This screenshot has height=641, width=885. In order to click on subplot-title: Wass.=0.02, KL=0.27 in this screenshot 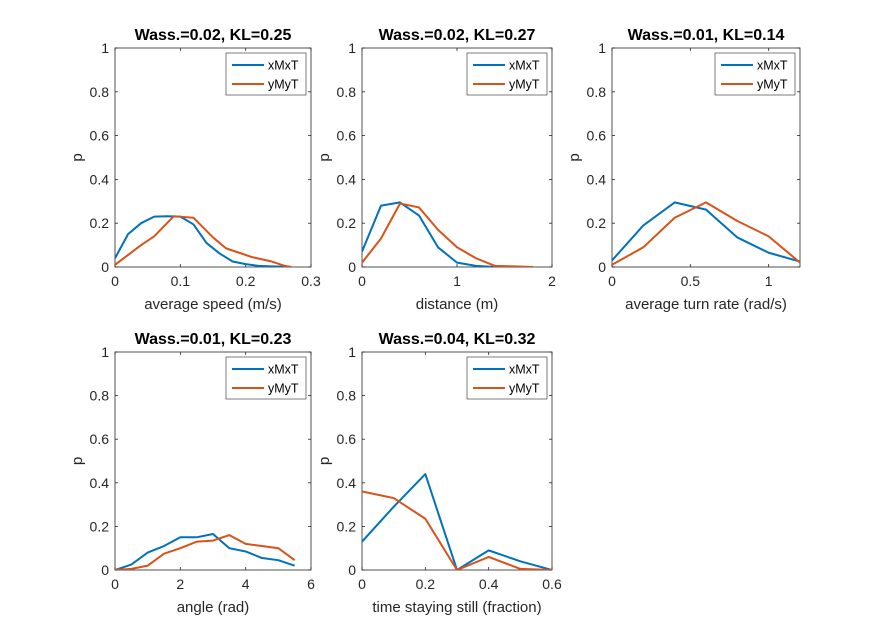, I will do `click(457, 35)`.